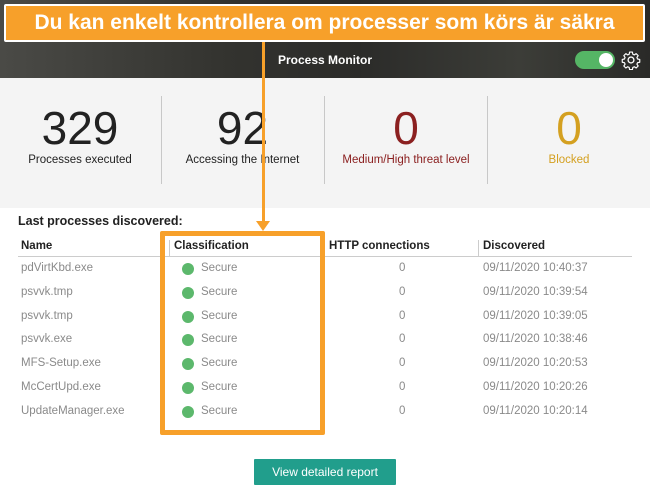  Describe the element at coordinates (535, 291) in the screenshot. I see `discovered-time: 09/11/2020 10:39:54` at that location.